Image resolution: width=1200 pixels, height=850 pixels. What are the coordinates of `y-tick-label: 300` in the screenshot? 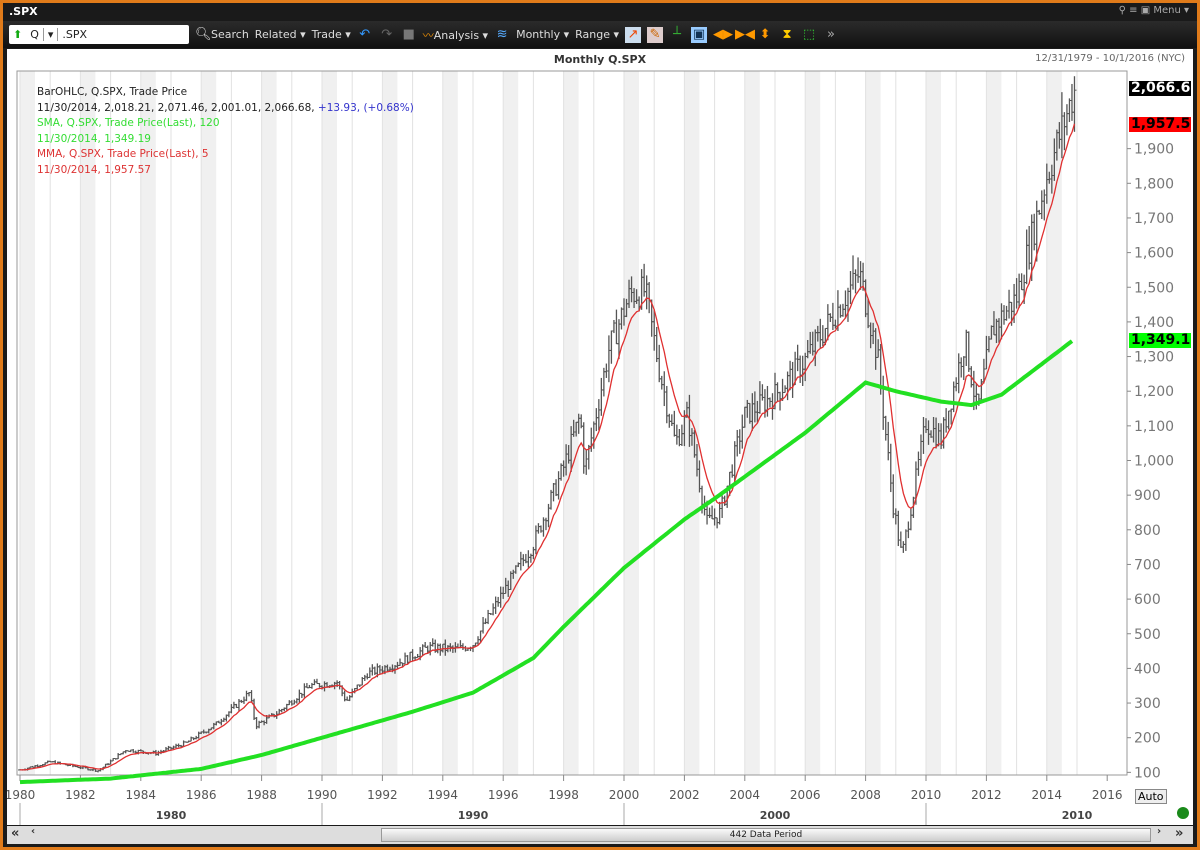 It's located at (1147, 704).